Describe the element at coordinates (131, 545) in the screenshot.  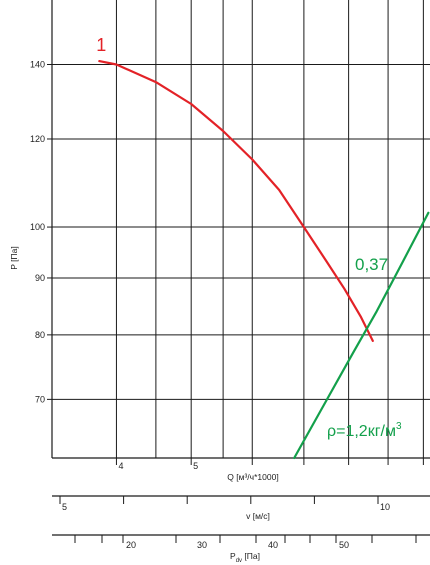
I see `pdv-tick-label: 20` at that location.